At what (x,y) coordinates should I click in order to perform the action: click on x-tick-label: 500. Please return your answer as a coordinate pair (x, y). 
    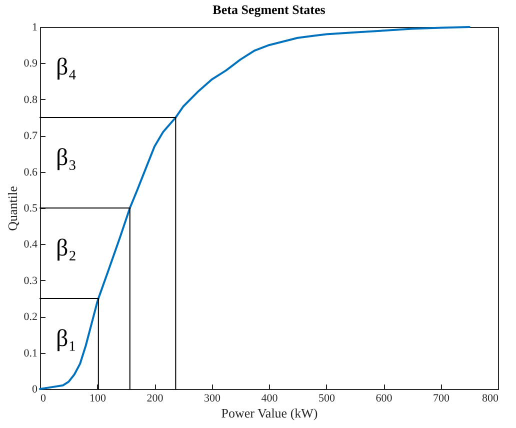
    Looking at the image, I should click on (327, 398).